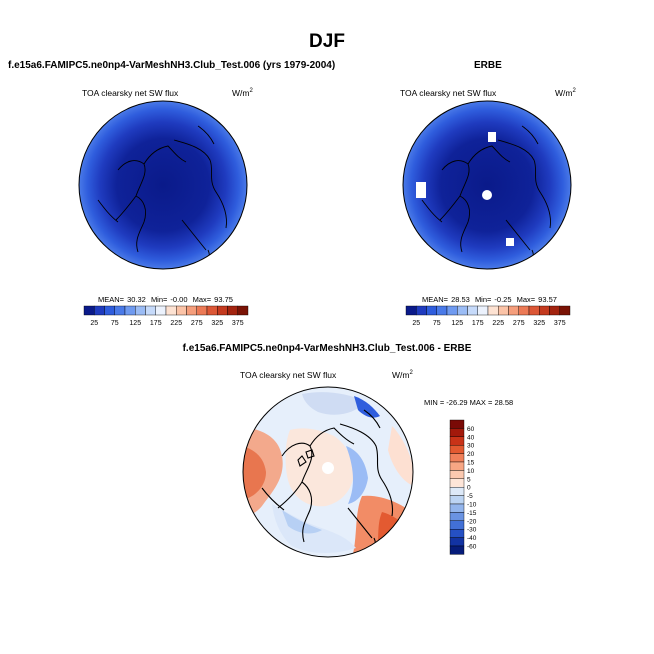  What do you see at coordinates (165, 299) in the screenshot?
I see `panel-1-stats: MEAN= 30.32 Min= -0.00 Max= 93.75` at bounding box center [165, 299].